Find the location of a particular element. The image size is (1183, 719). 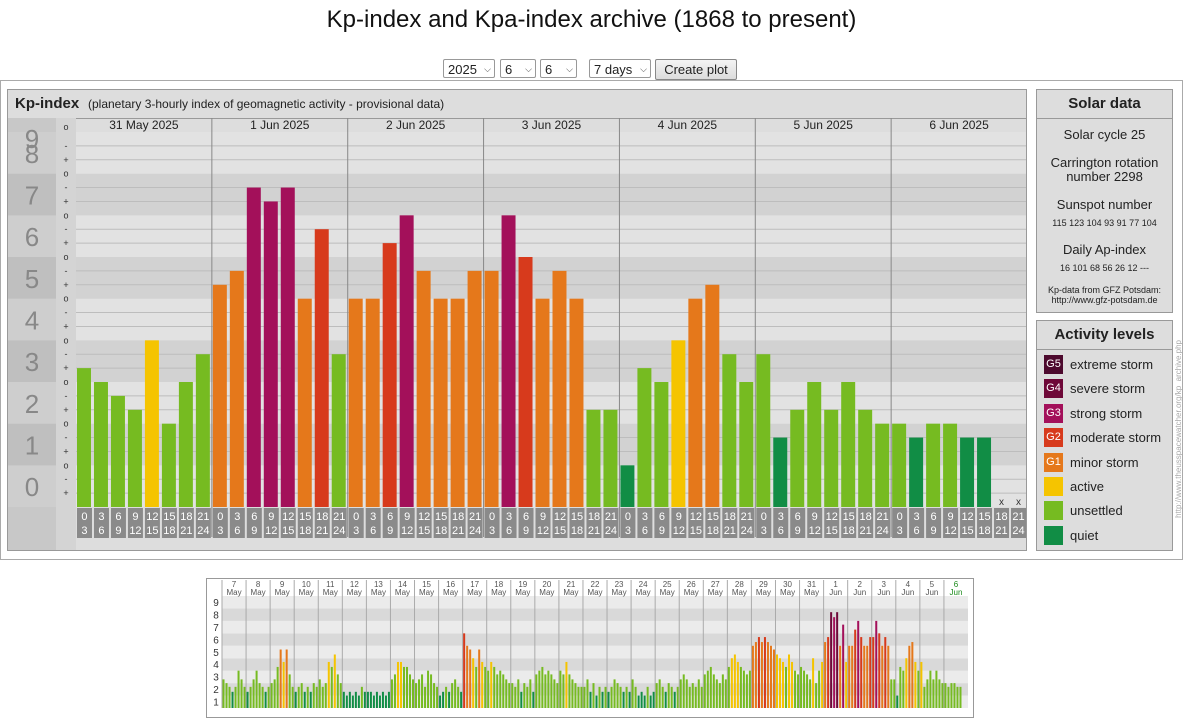

level-label: moderate storm is located at coordinates (1116, 438).